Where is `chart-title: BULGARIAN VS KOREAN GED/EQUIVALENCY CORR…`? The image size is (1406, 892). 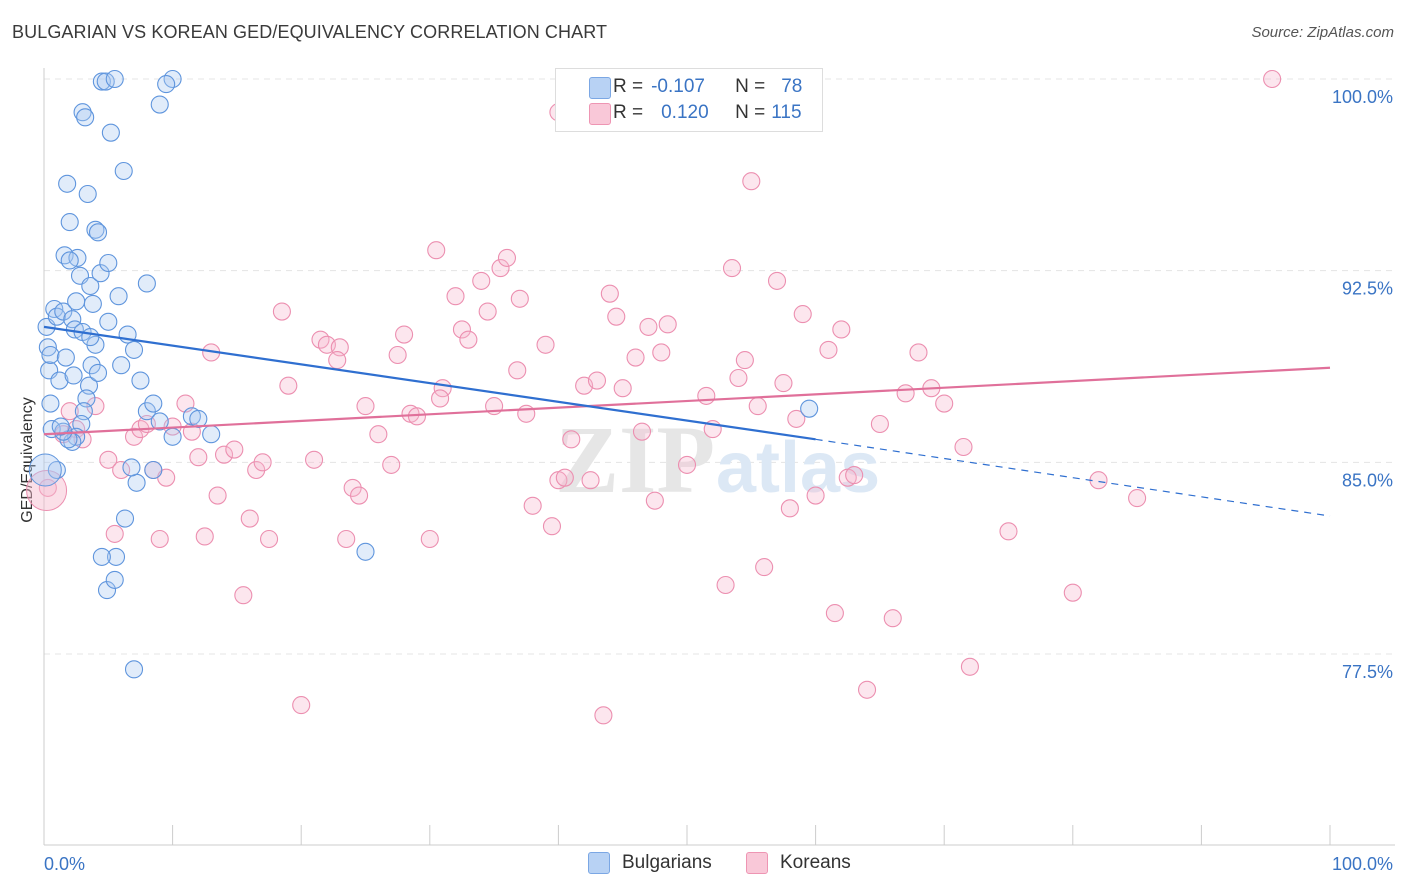 chart-title: BULGARIAN VS KOREAN GED/EQUIVALENCY CORR… is located at coordinates (310, 32).